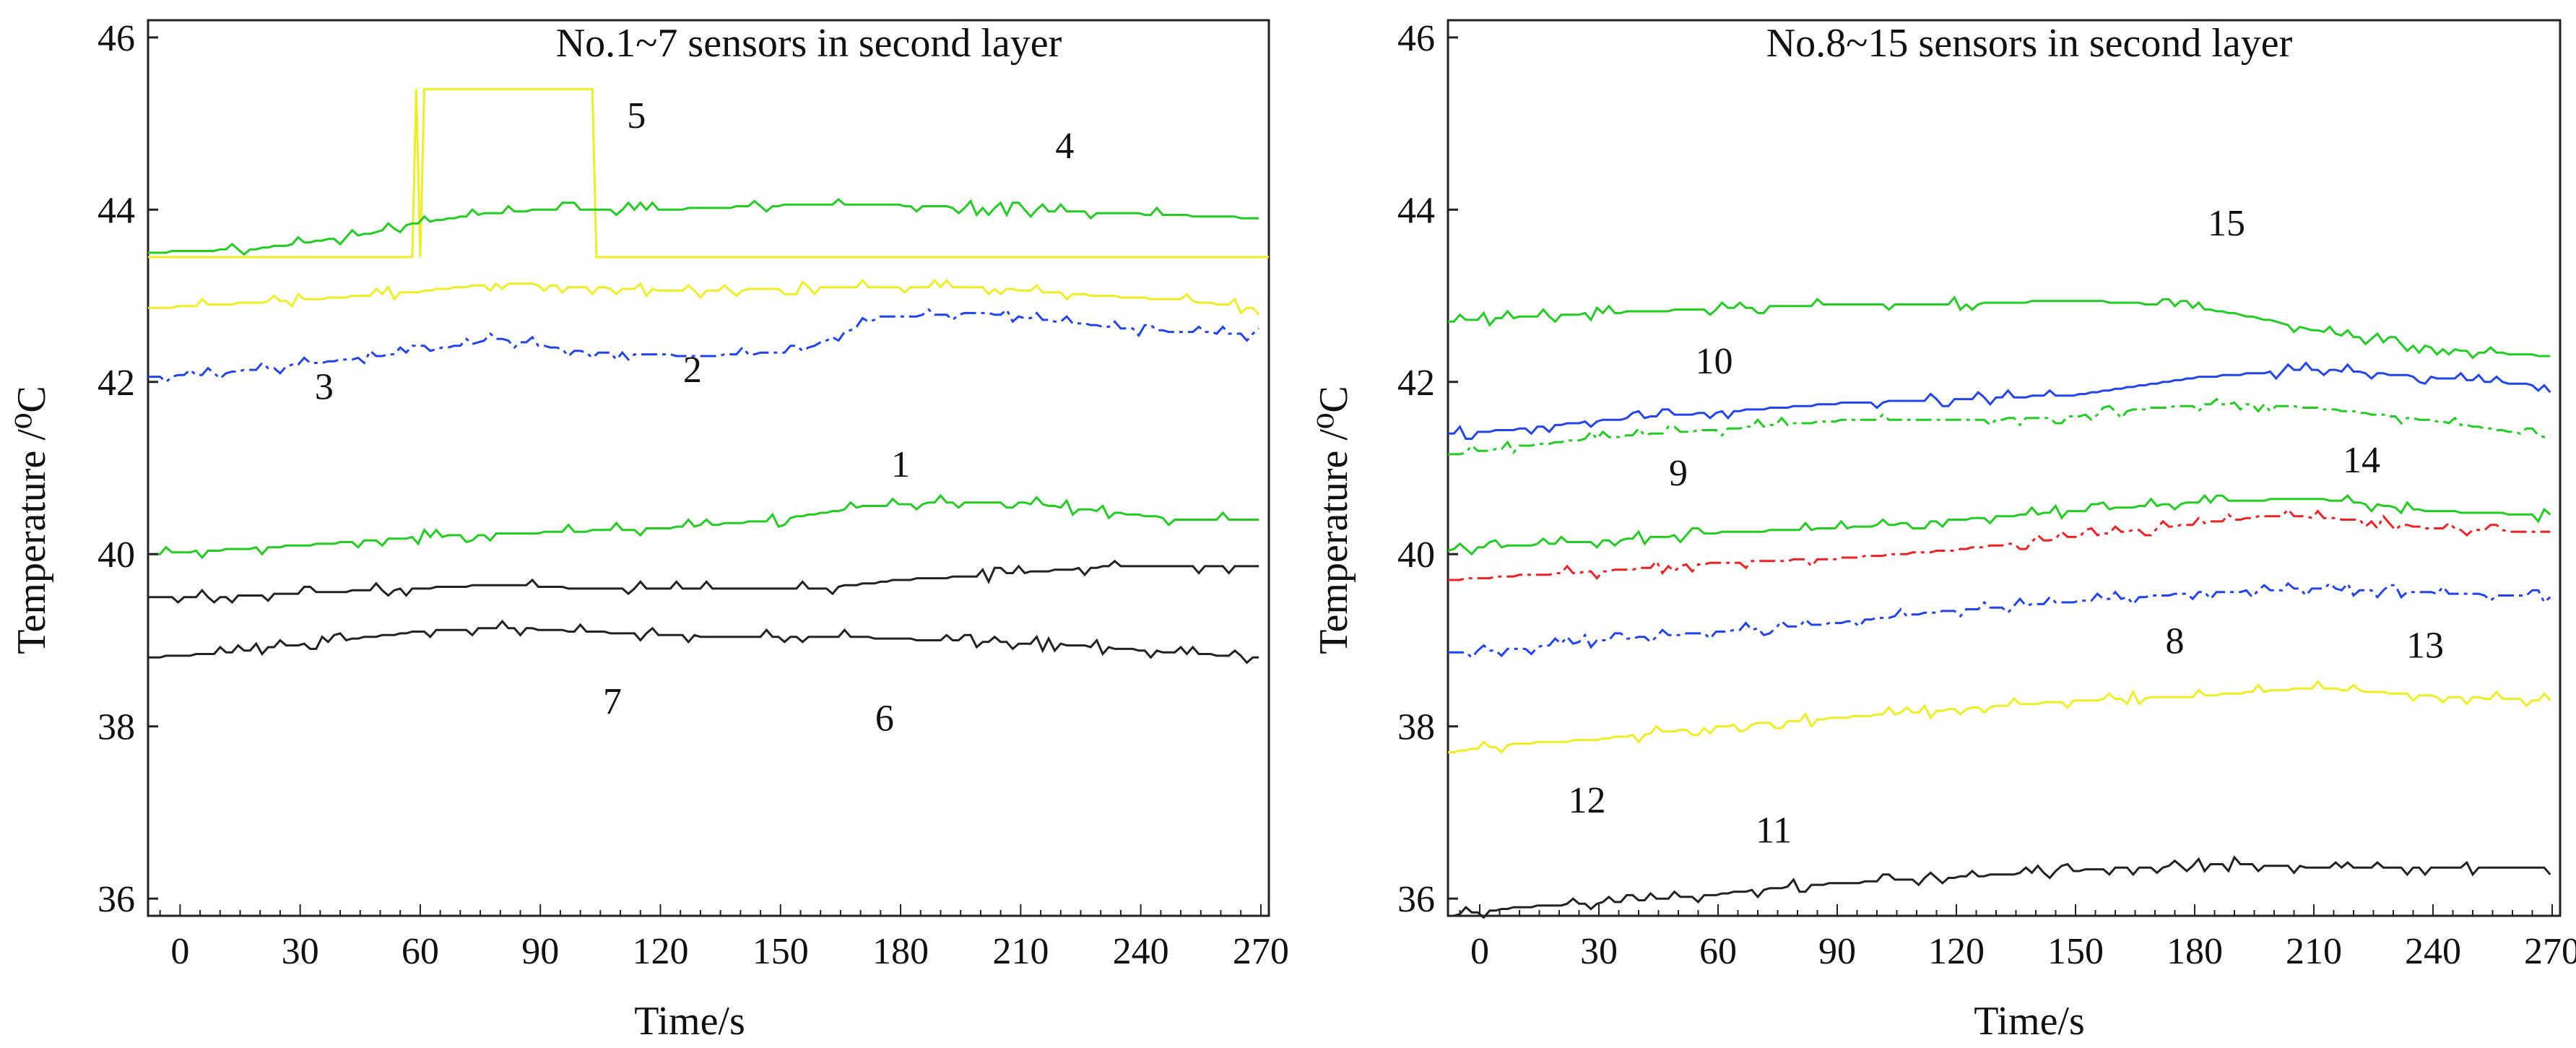 The image size is (2576, 1048). What do you see at coordinates (2425, 645) in the screenshot?
I see `right-curve-label-13: 13` at bounding box center [2425, 645].